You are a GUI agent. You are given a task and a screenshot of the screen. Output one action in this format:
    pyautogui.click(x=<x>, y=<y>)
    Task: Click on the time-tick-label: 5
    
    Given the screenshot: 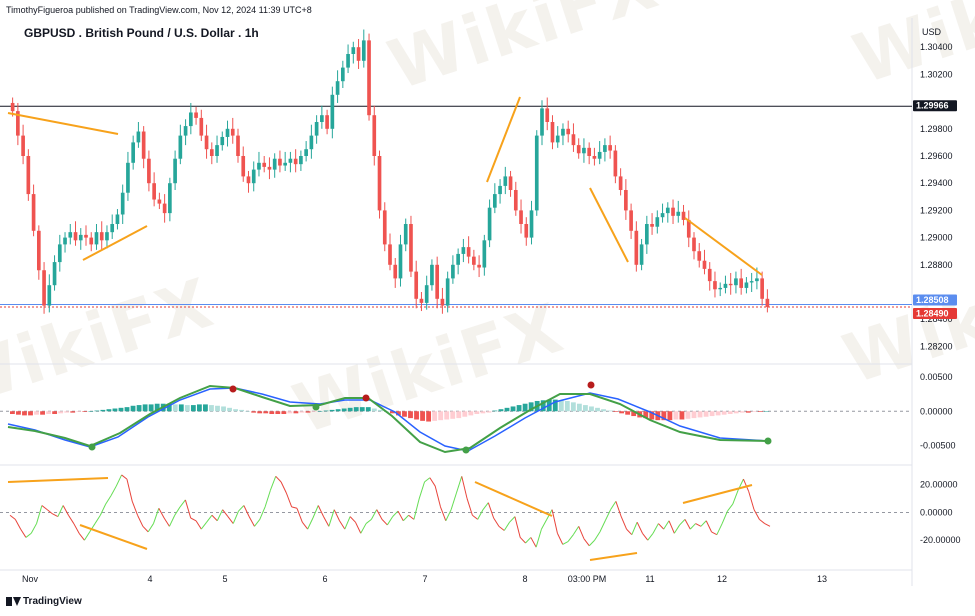 What is the action you would take?
    pyautogui.click(x=224, y=579)
    